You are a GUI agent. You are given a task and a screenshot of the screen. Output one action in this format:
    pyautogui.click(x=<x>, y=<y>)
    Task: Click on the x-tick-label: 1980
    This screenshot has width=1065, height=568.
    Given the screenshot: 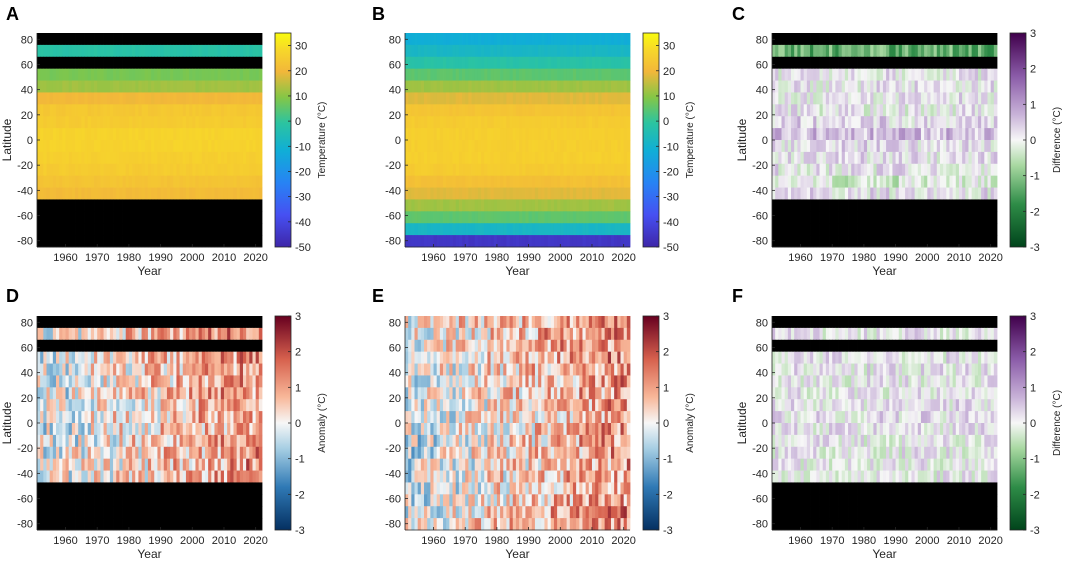 What is the action you would take?
    pyautogui.click(x=864, y=258)
    